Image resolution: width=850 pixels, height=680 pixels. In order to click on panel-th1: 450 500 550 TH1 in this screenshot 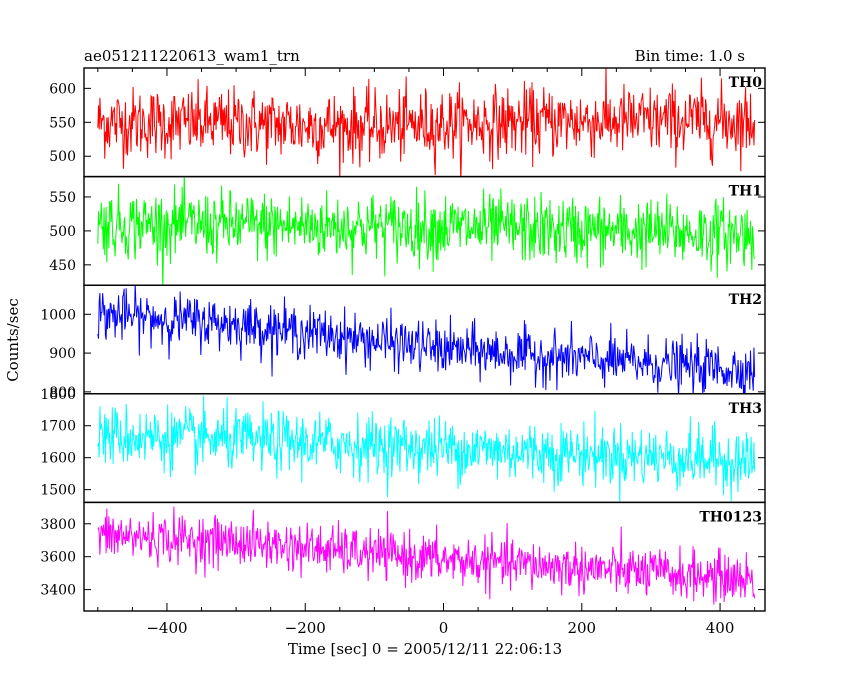, I will do `click(407, 230)`.